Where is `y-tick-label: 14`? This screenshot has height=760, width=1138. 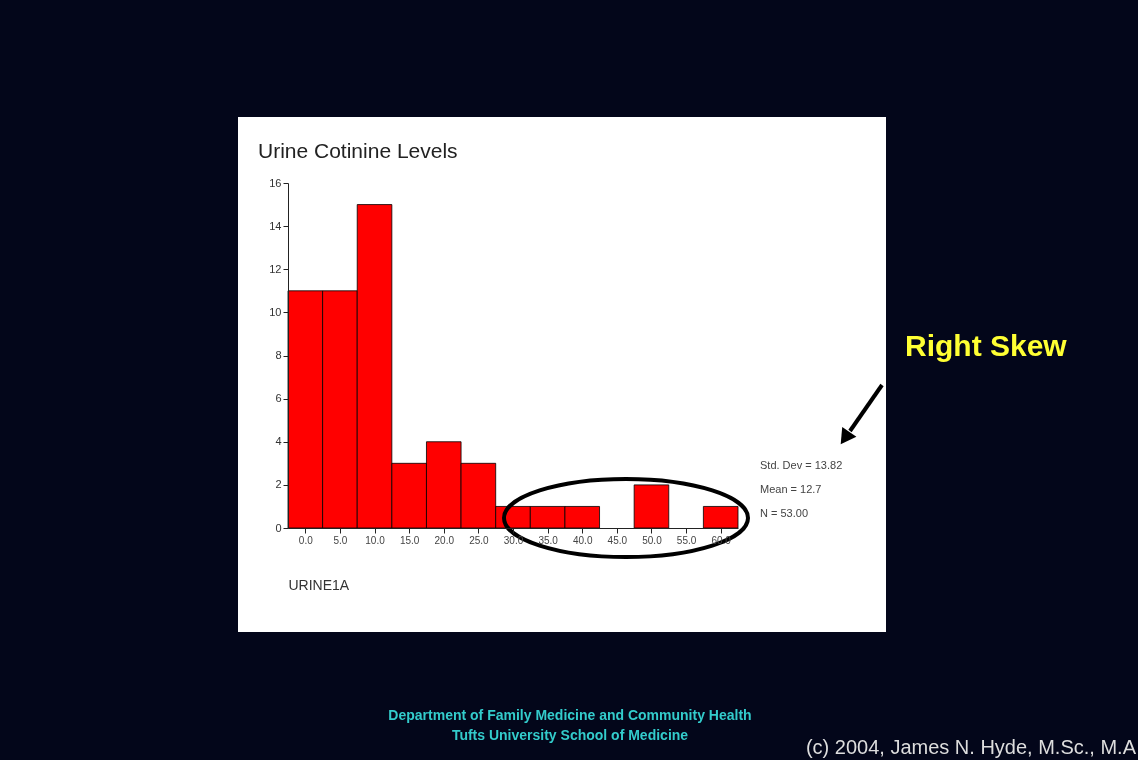
y-tick-label: 14 is located at coordinates (275, 225).